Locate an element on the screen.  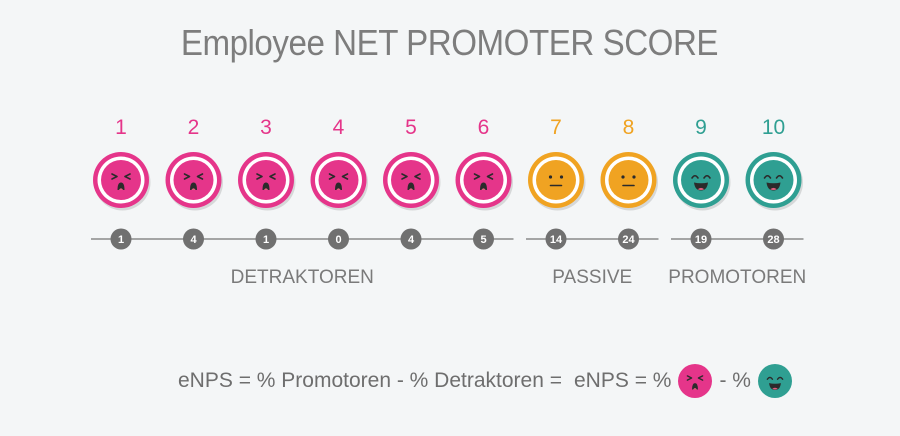
score-label: 5 is located at coordinates (411, 127).